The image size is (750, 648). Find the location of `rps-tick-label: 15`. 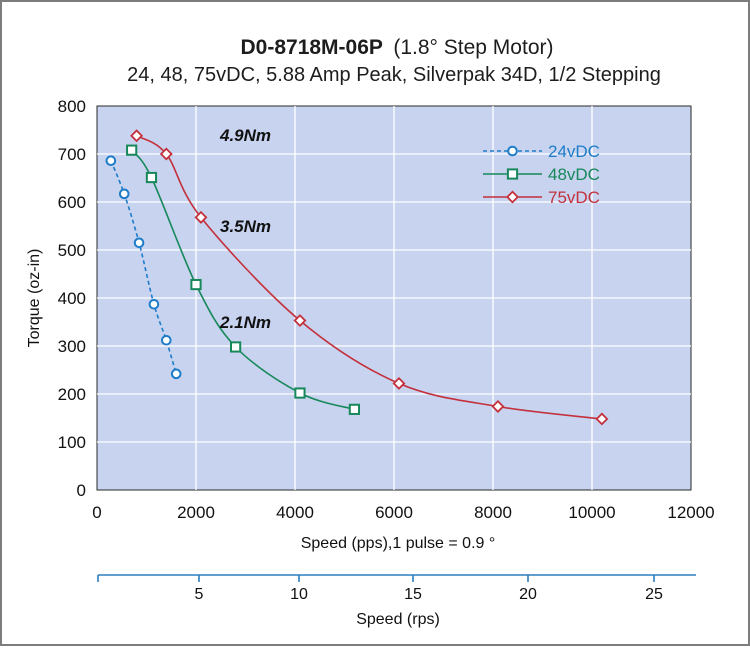

rps-tick-label: 15 is located at coordinates (413, 594).